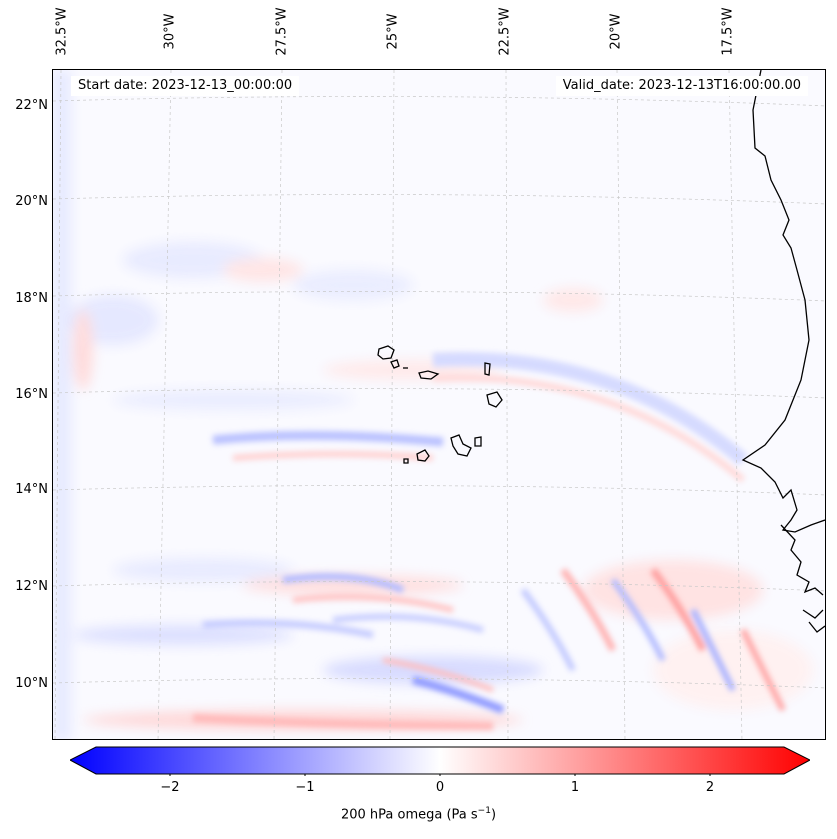  I want to click on colorbar-tick: 0, so click(440, 787).